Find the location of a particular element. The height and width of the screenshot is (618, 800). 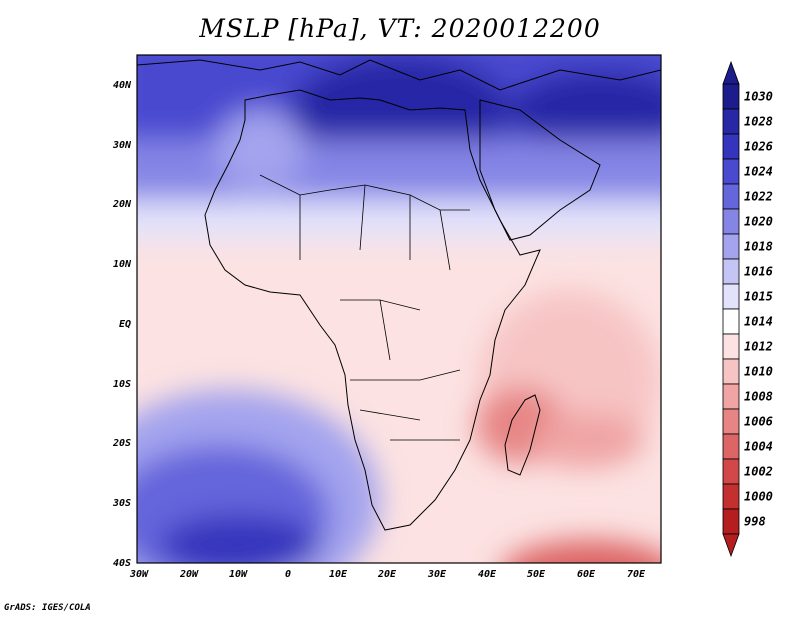

colorbar-label: 1008 is located at coordinates (758, 397).